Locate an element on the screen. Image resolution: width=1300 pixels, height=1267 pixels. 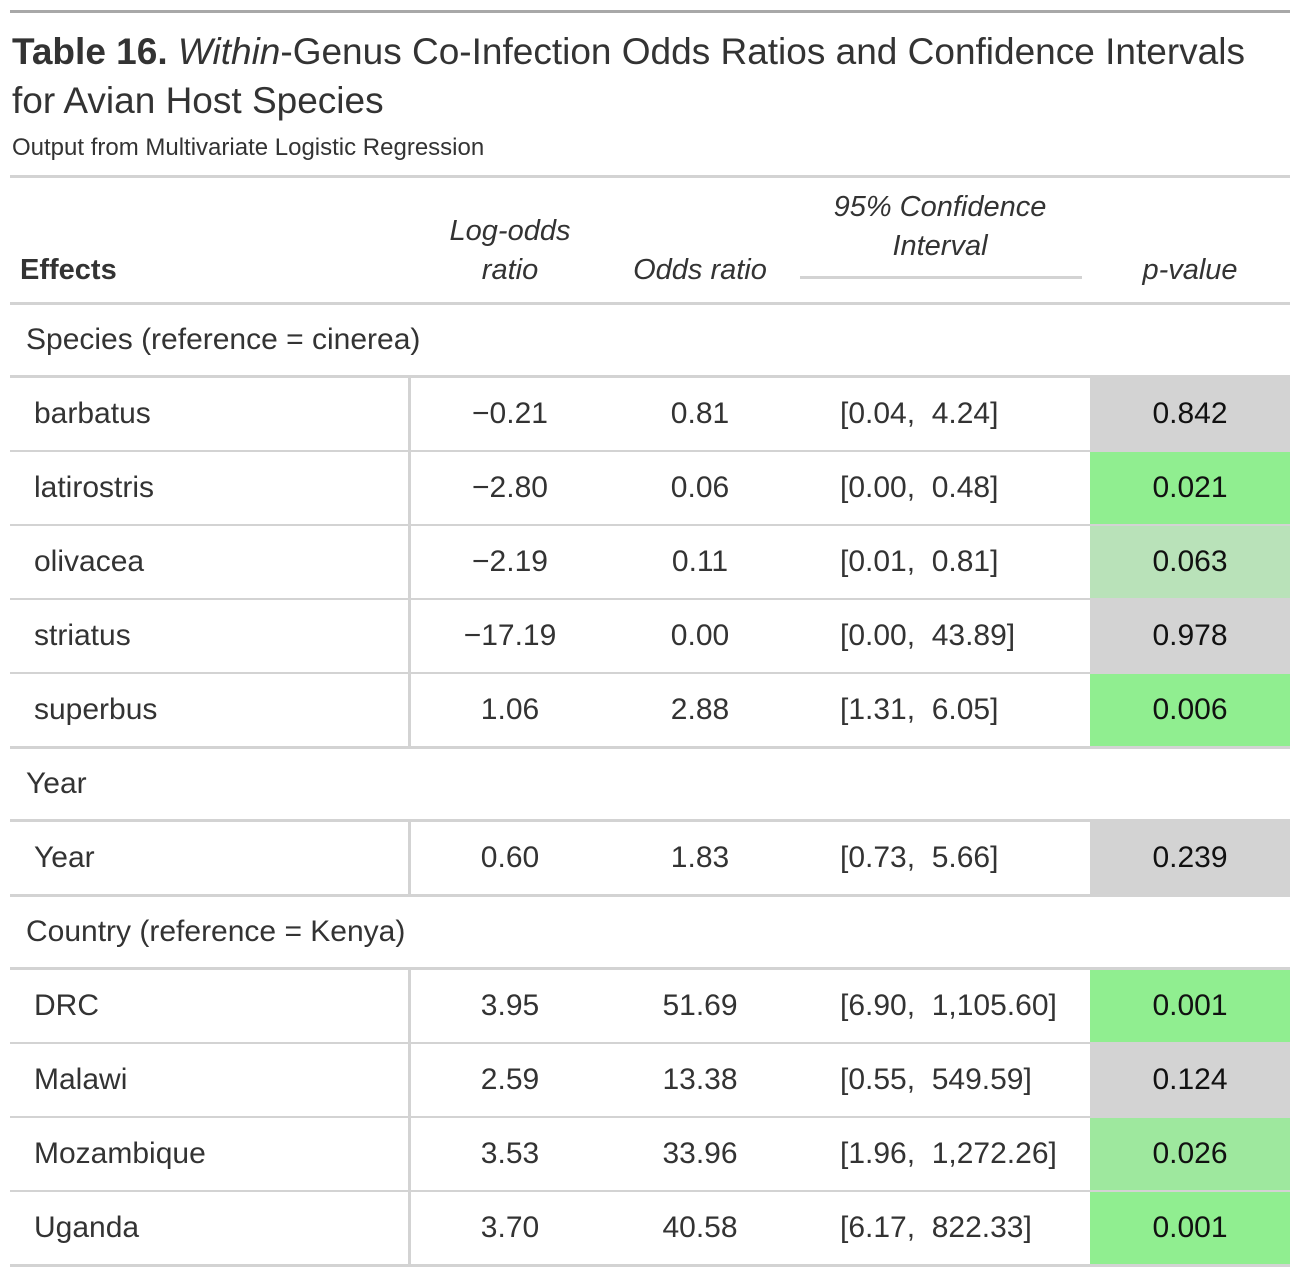
title-italic: Within is located at coordinates (229, 51).